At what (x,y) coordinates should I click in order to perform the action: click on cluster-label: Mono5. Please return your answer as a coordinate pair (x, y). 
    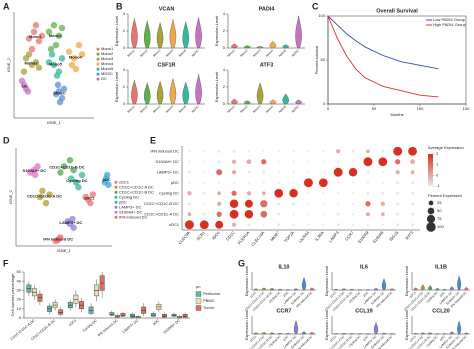
    Looking at the image, I should click on (56, 64).